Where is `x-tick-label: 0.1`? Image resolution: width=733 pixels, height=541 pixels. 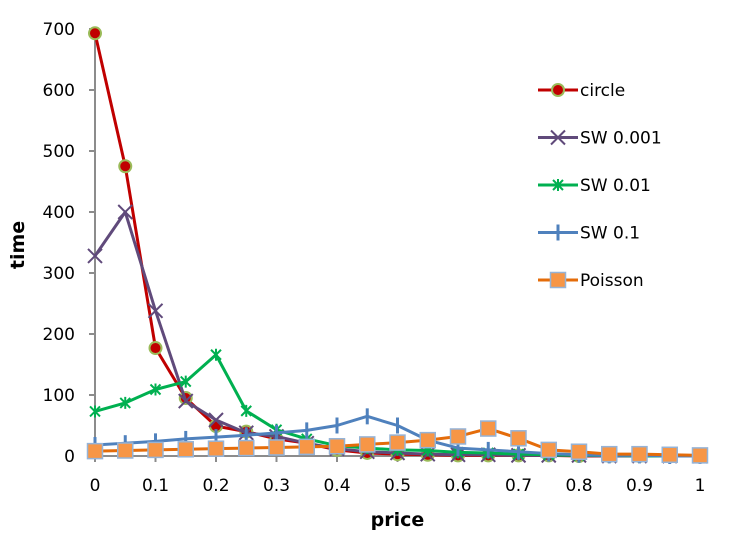 x-tick-label: 0.1 is located at coordinates (155, 486).